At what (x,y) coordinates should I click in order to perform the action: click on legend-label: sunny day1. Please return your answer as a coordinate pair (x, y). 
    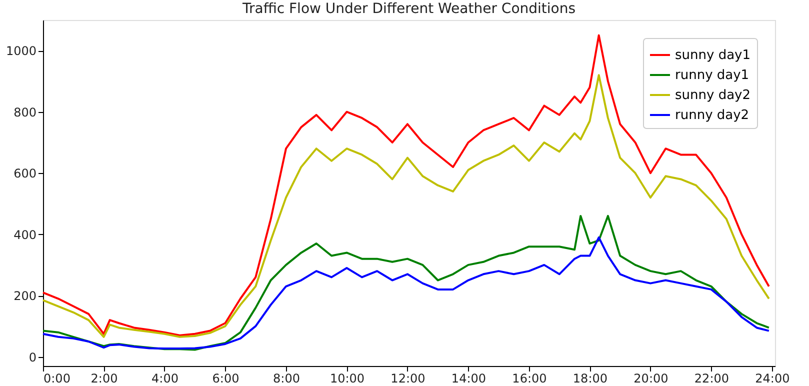
    Looking at the image, I should click on (712, 55).